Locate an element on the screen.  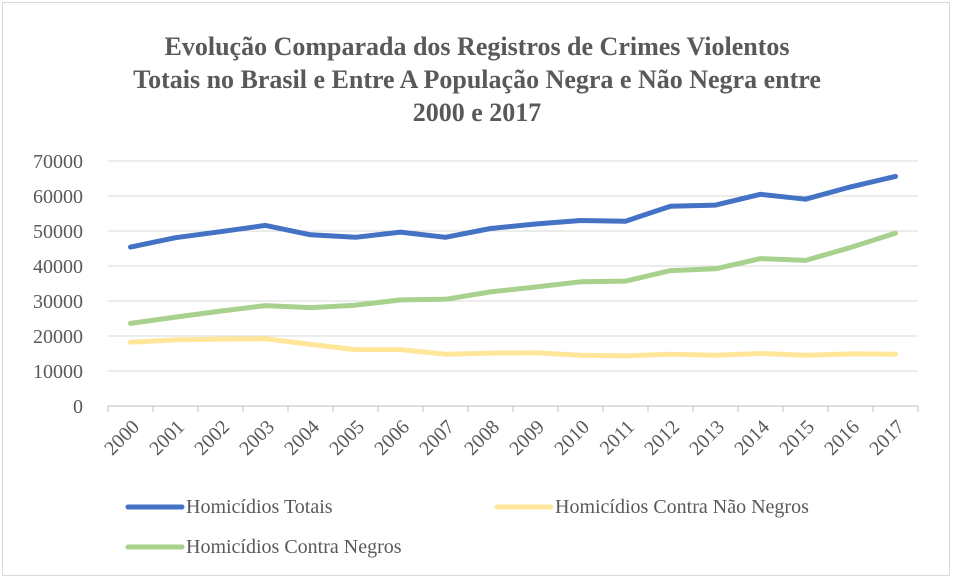
x-tick-label: 2004 is located at coordinates (302, 438).